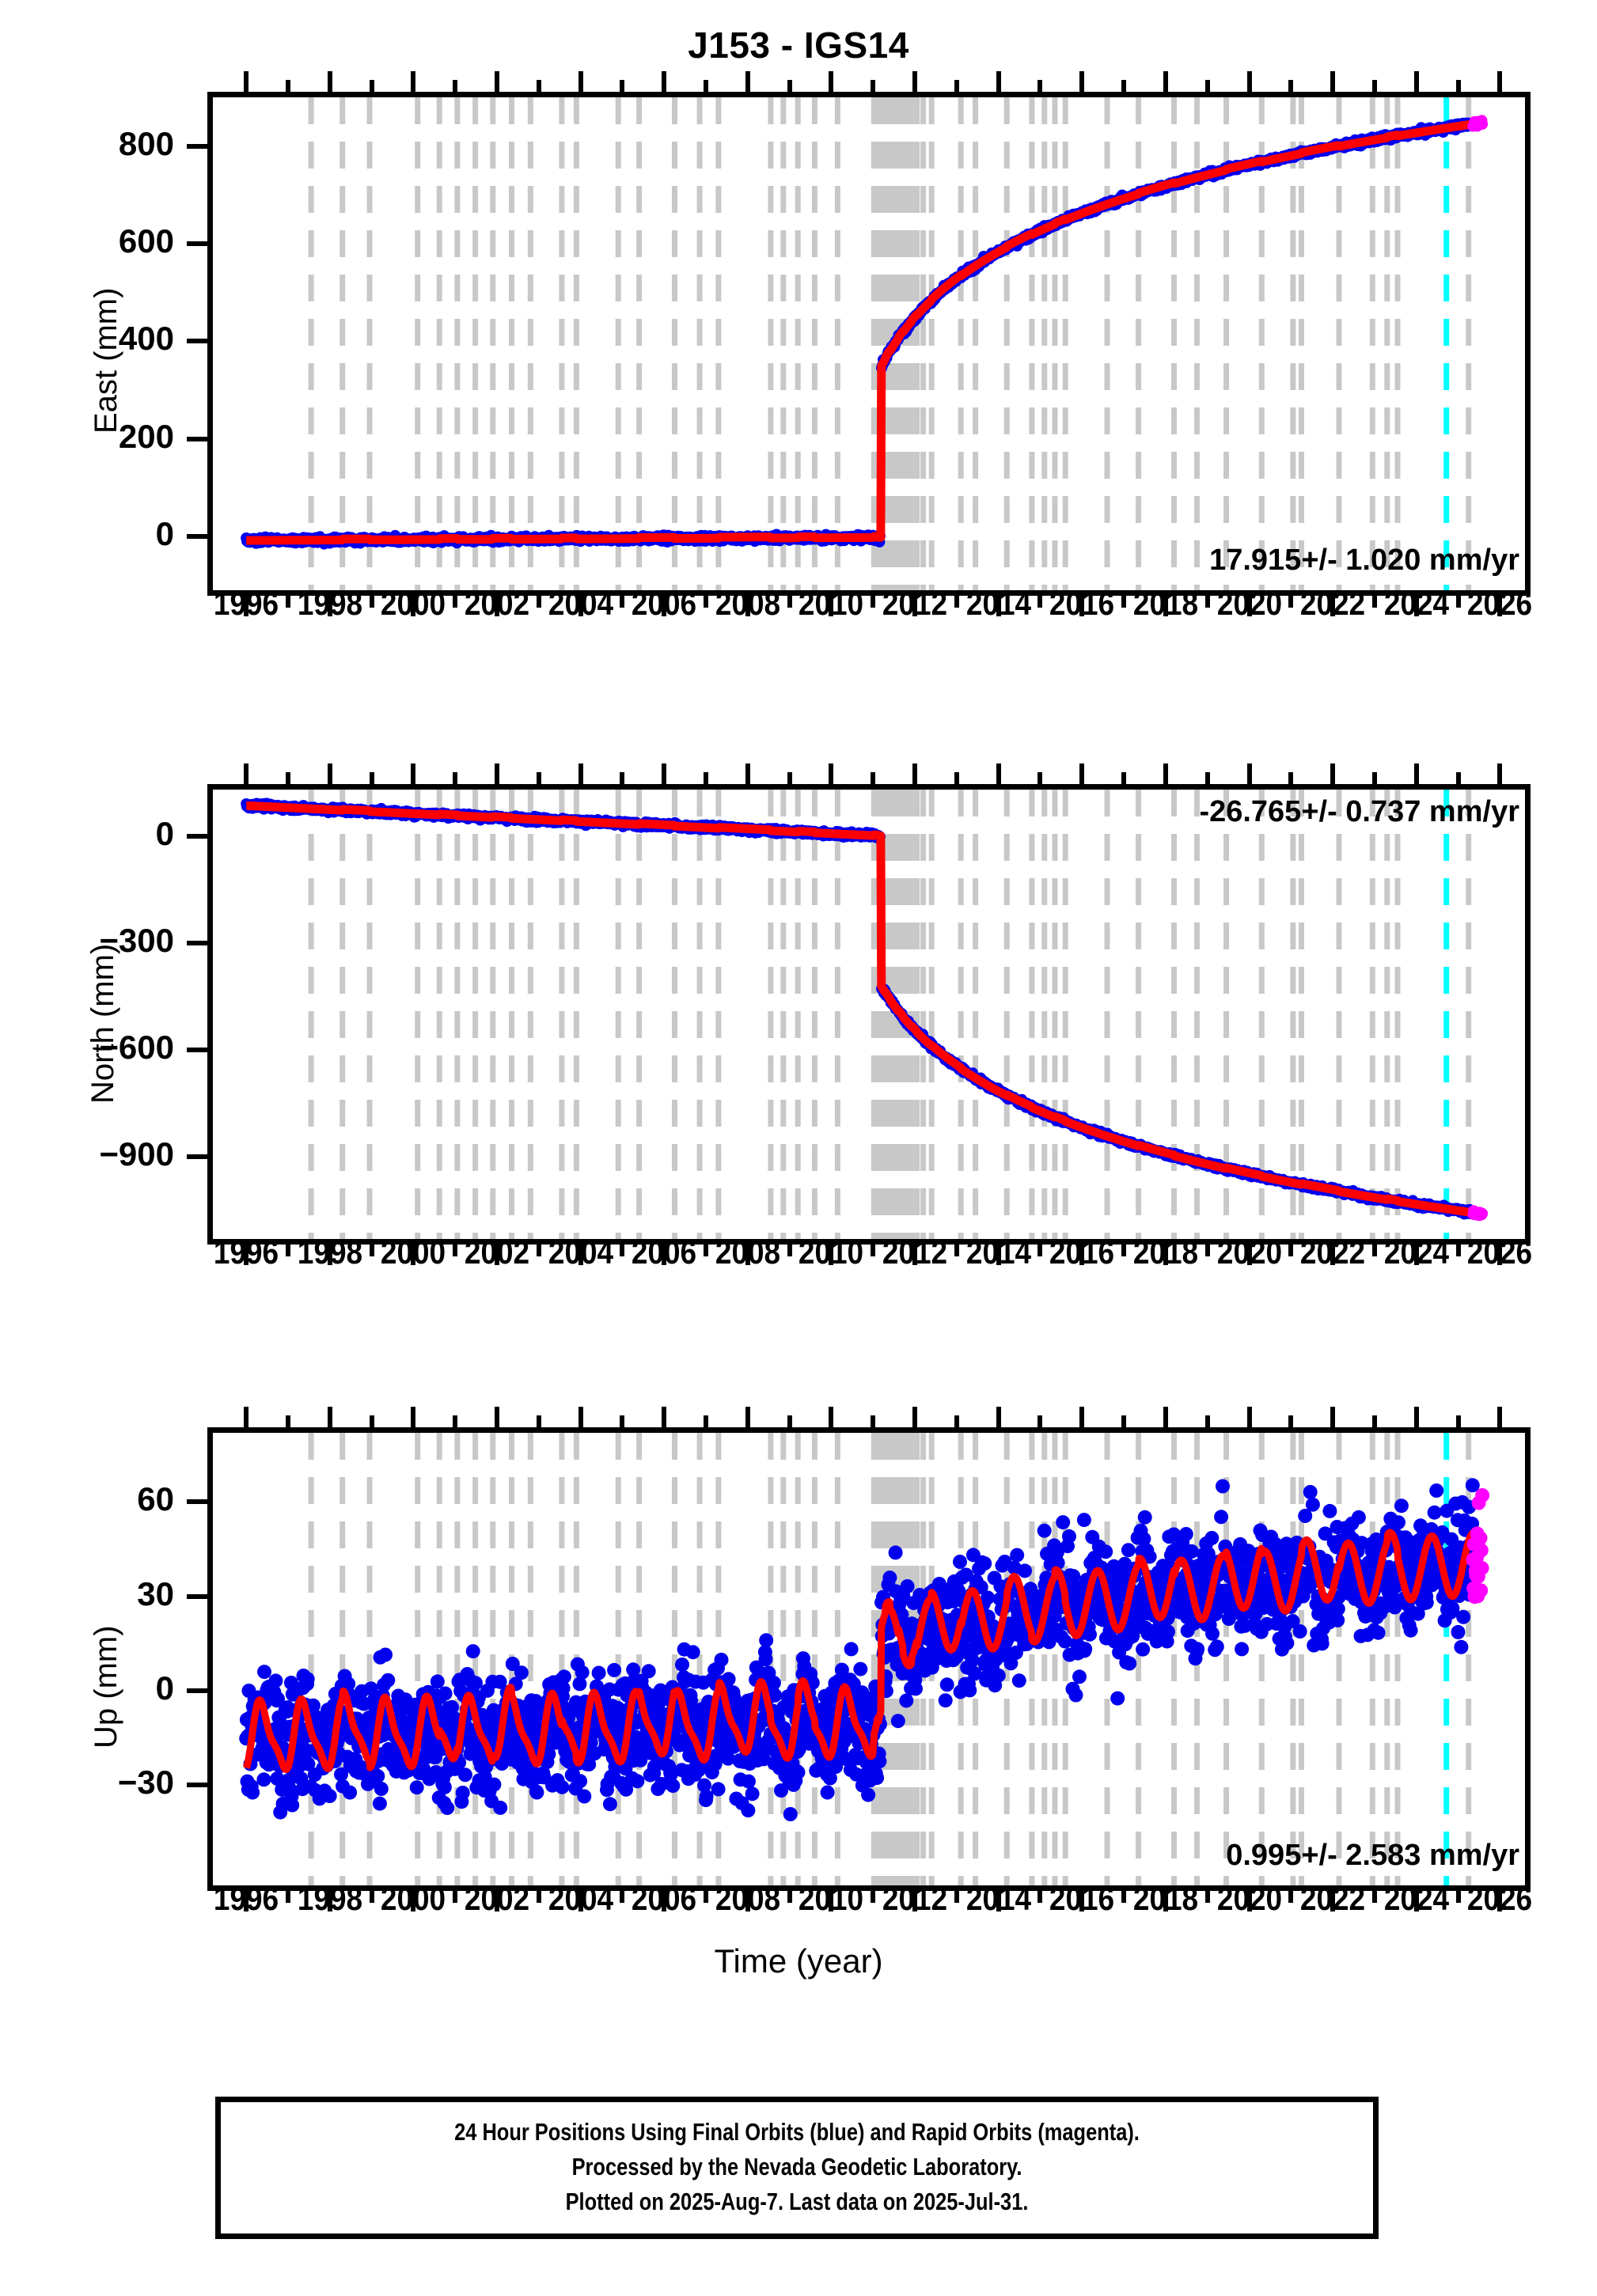 The height and width of the screenshot is (2296, 1597). What do you see at coordinates (288, 86) in the screenshot?
I see `x-minor-tick-top-east-1997` at bounding box center [288, 86].